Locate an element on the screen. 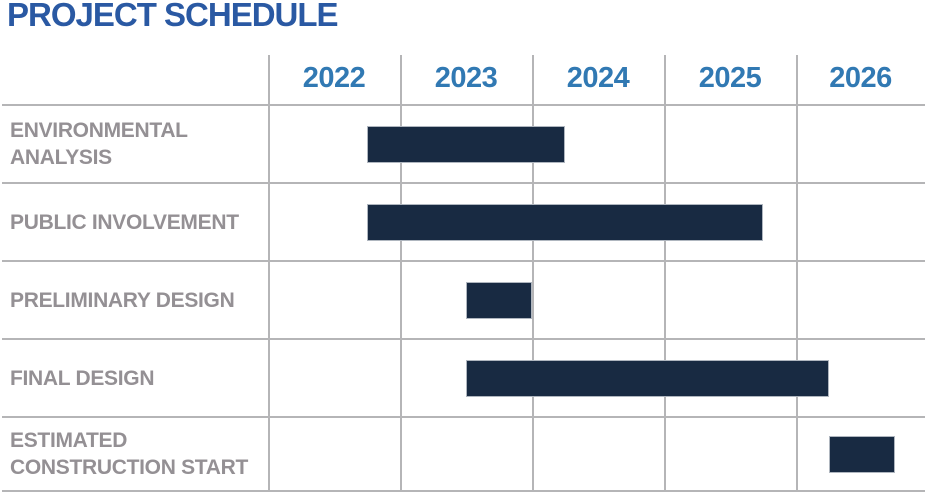  year-label: 2026 is located at coordinates (860, 77).